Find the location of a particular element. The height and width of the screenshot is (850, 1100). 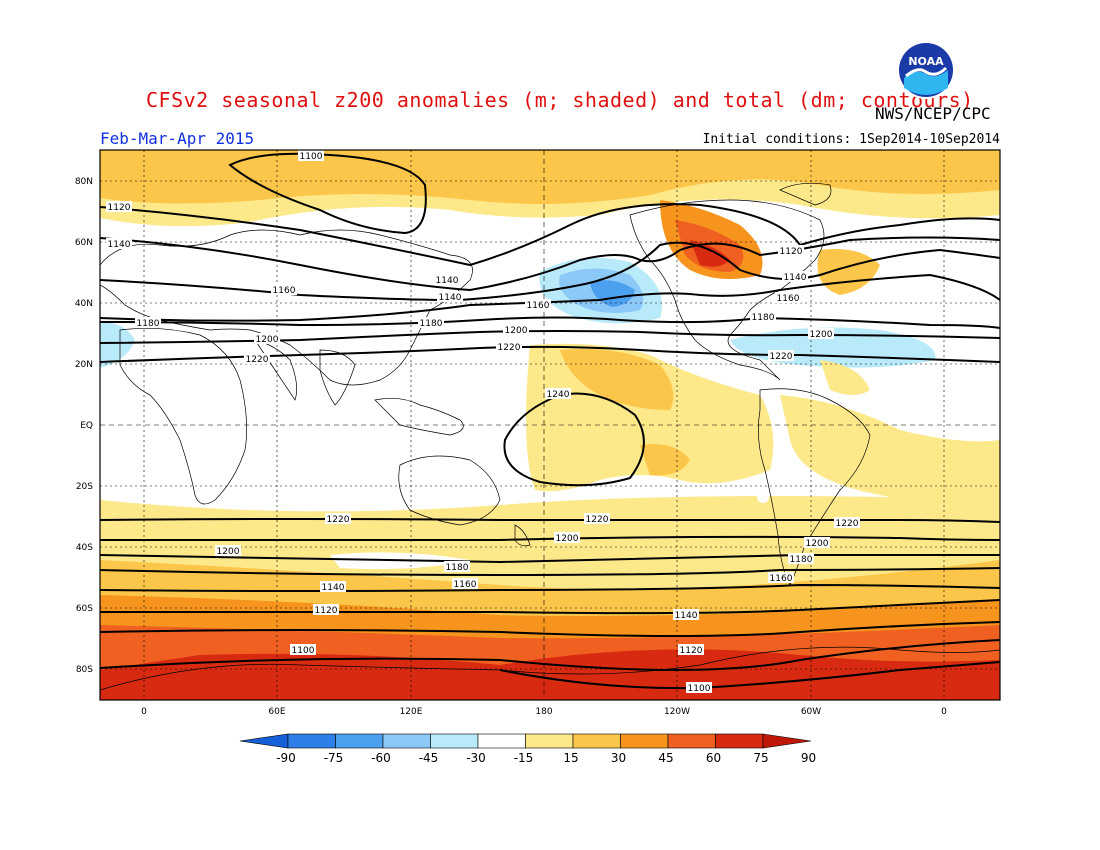

contour-label: 1240 is located at coordinates (558, 394).